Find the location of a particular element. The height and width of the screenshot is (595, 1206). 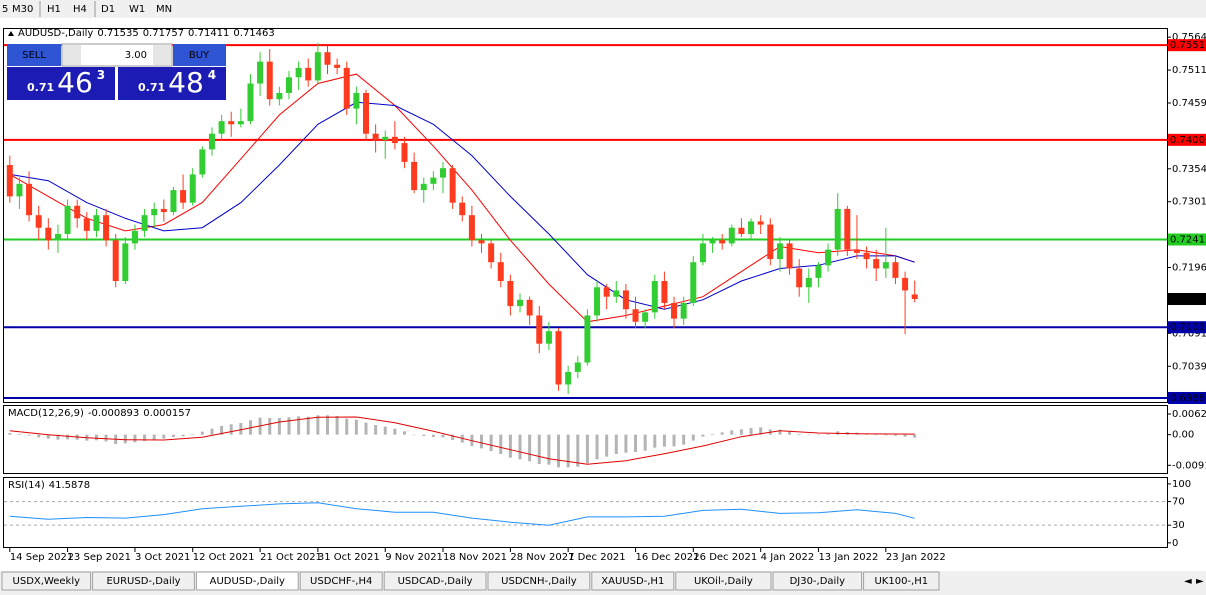

ohlc-value: 0.71463 is located at coordinates (253, 33).